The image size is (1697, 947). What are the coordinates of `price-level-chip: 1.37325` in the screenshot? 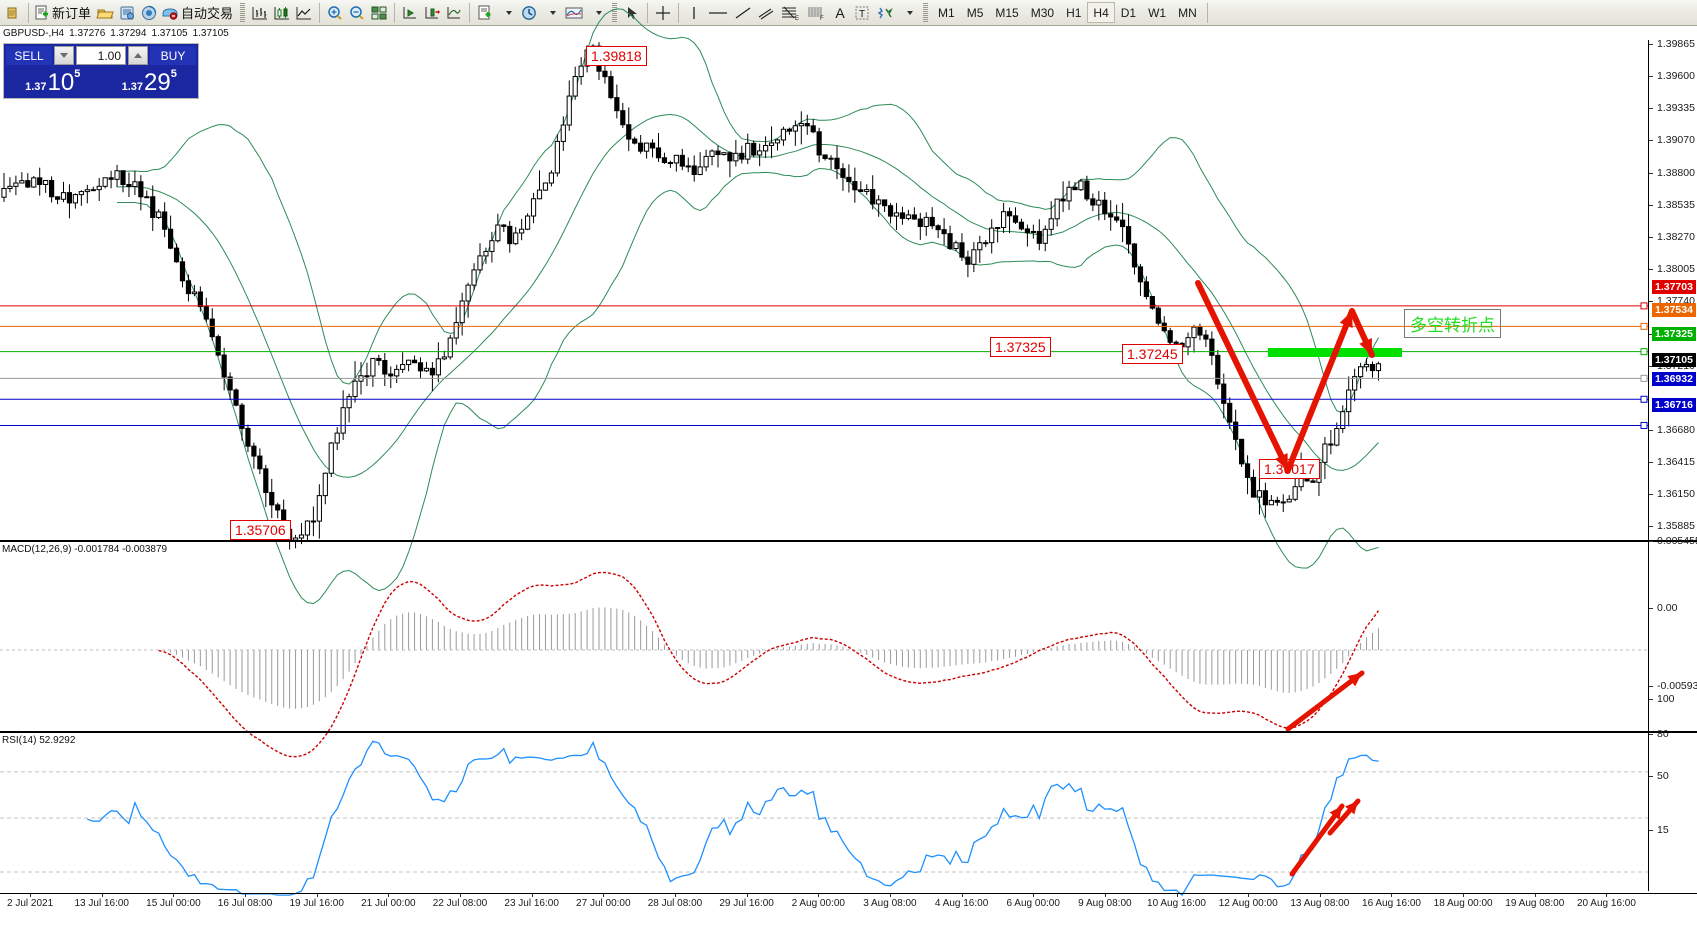 It's located at (1674, 334).